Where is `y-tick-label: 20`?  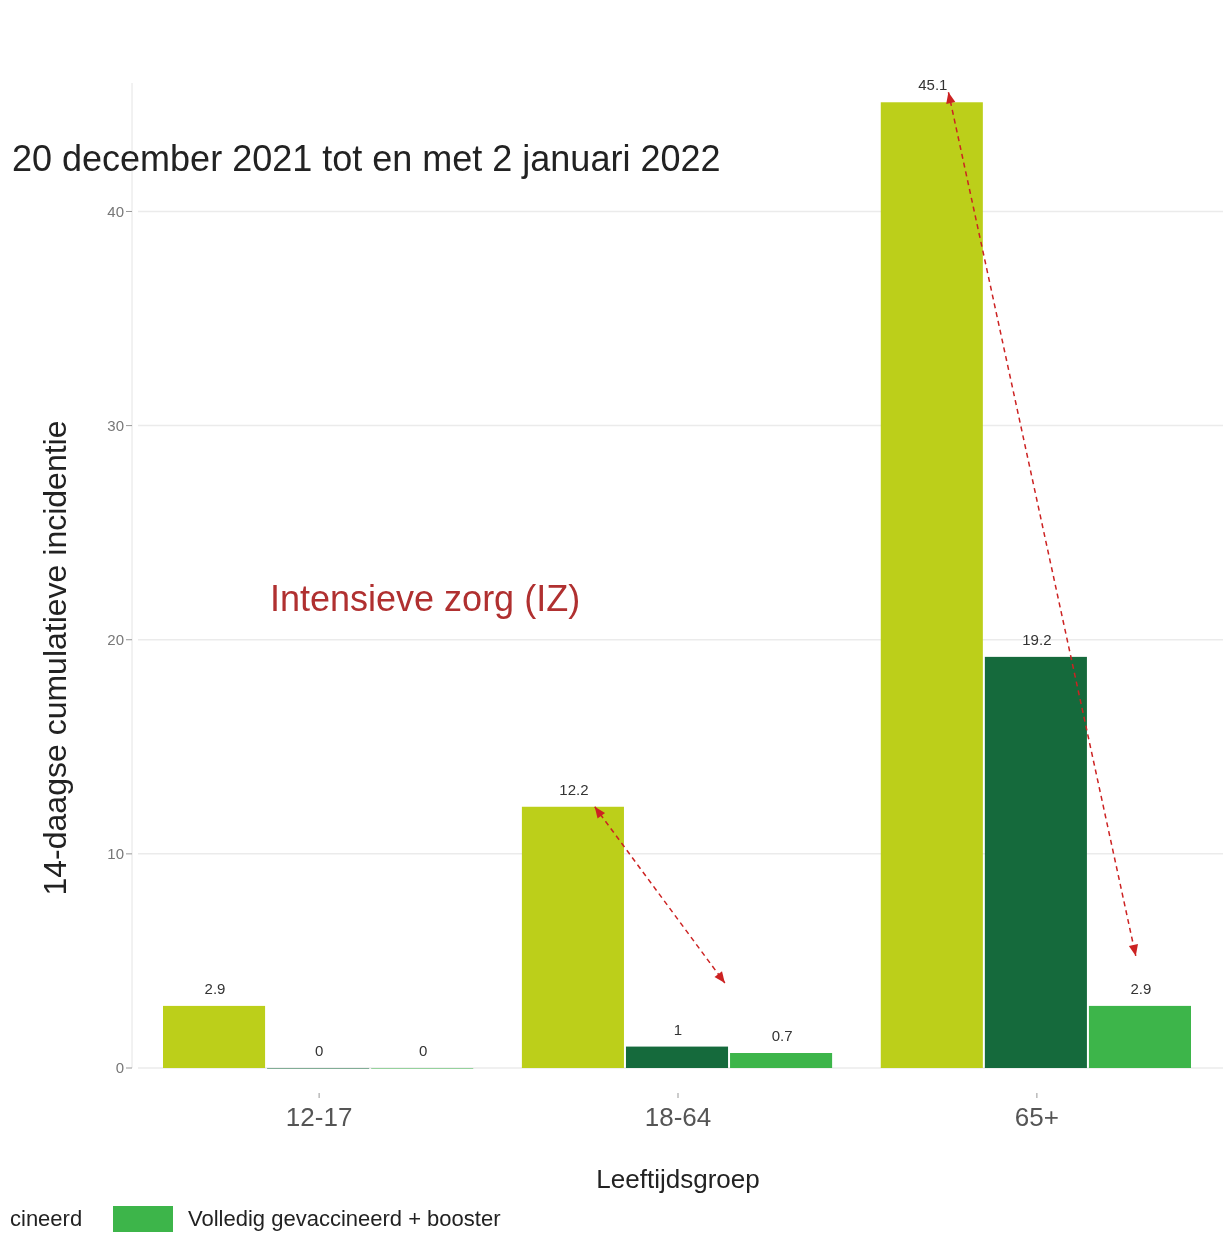 y-tick-label: 20 is located at coordinates (115, 639).